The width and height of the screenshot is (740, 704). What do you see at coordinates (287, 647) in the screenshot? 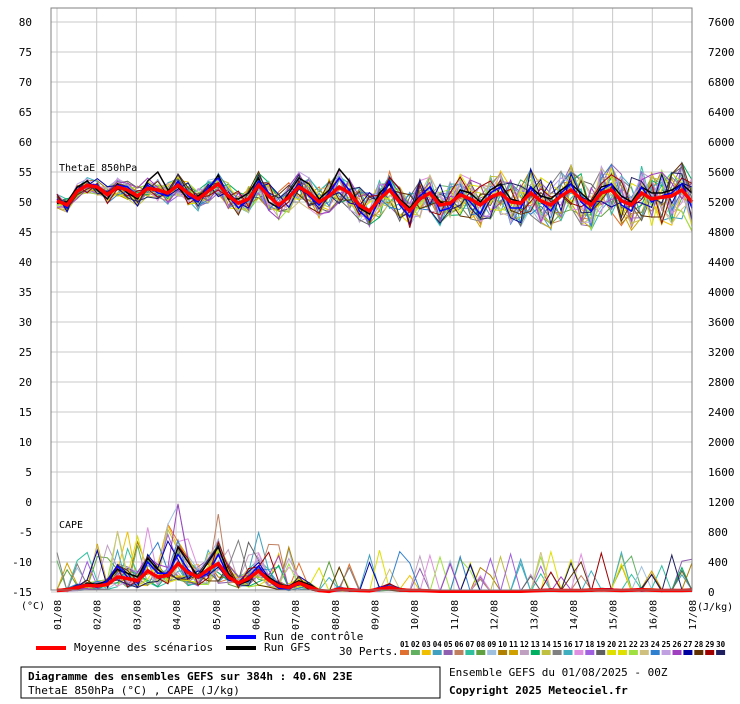
I see `legend-gfs-label: Run GFS` at bounding box center [287, 647].